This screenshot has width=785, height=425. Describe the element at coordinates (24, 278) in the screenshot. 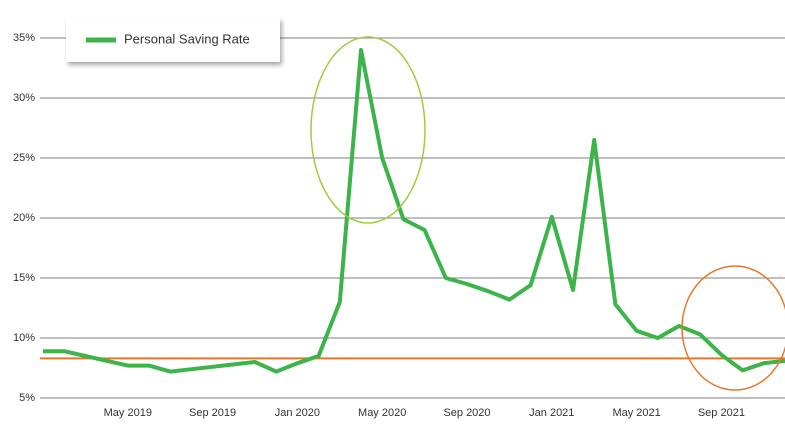

I see `y-tick-label: 15%` at that location.